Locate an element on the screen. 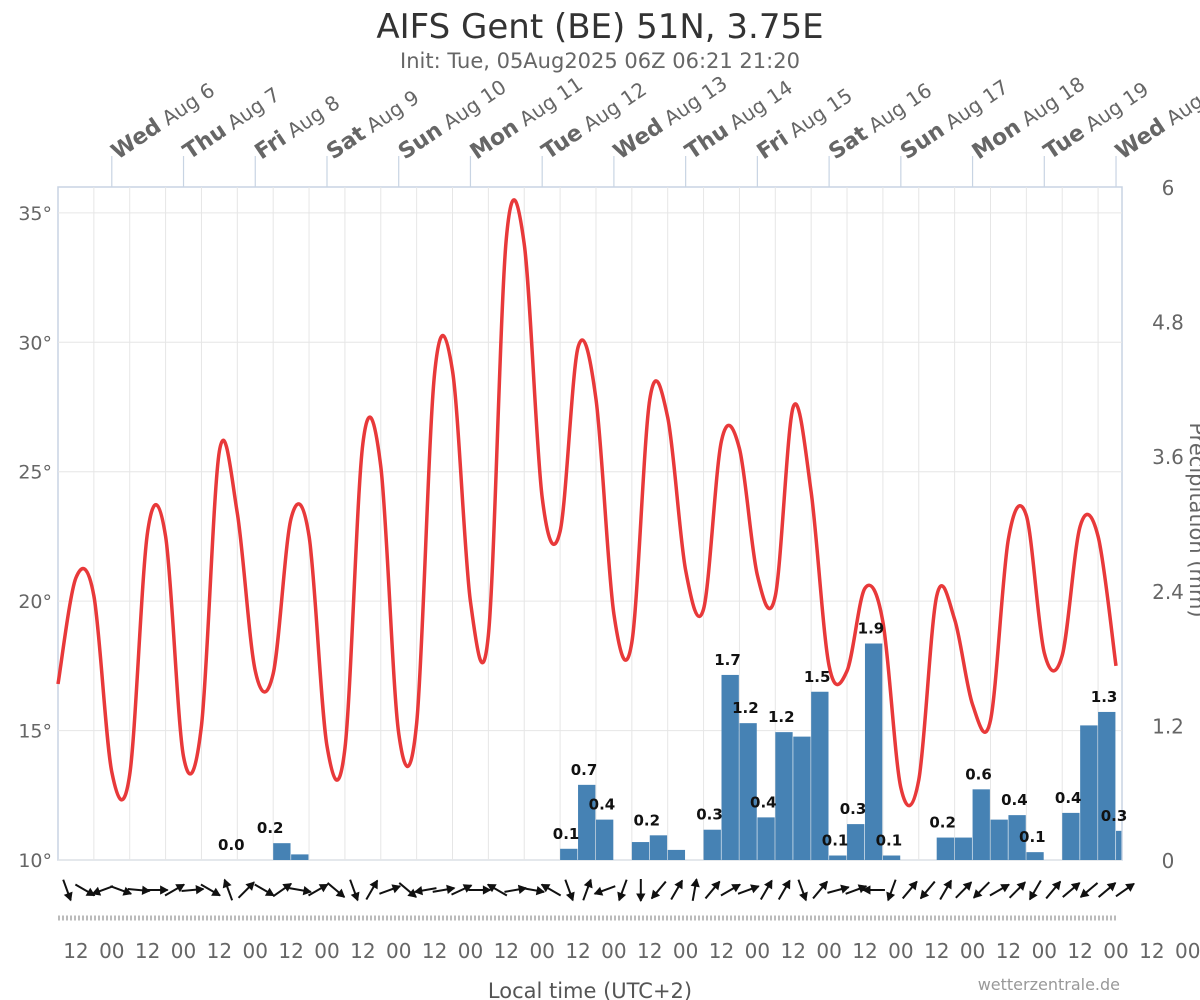 The height and width of the screenshot is (1000, 1200). precip-data-label: 1.7 is located at coordinates (727, 660).